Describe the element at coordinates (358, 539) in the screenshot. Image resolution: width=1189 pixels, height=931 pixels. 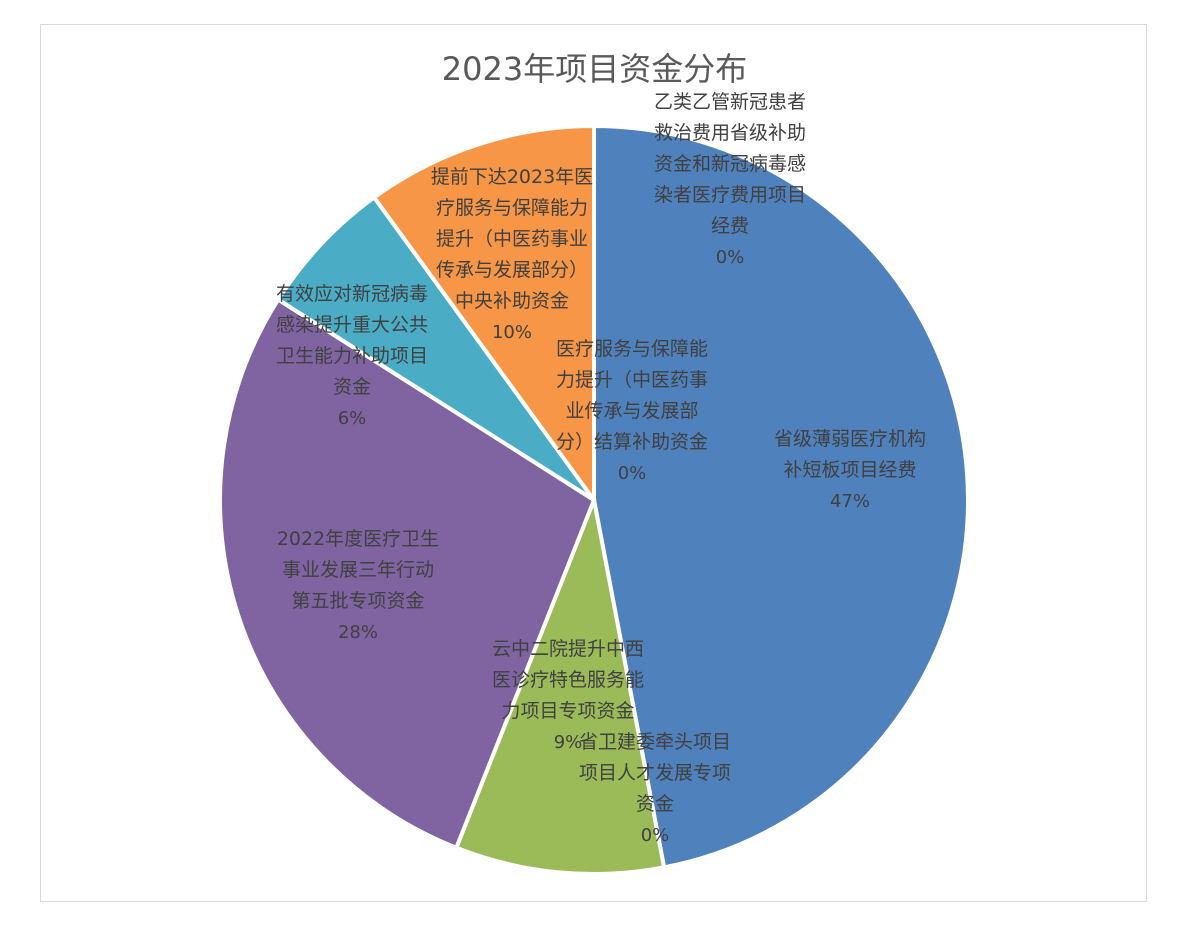
I see `slice-label-line: 2022年度医疗卫生` at that location.